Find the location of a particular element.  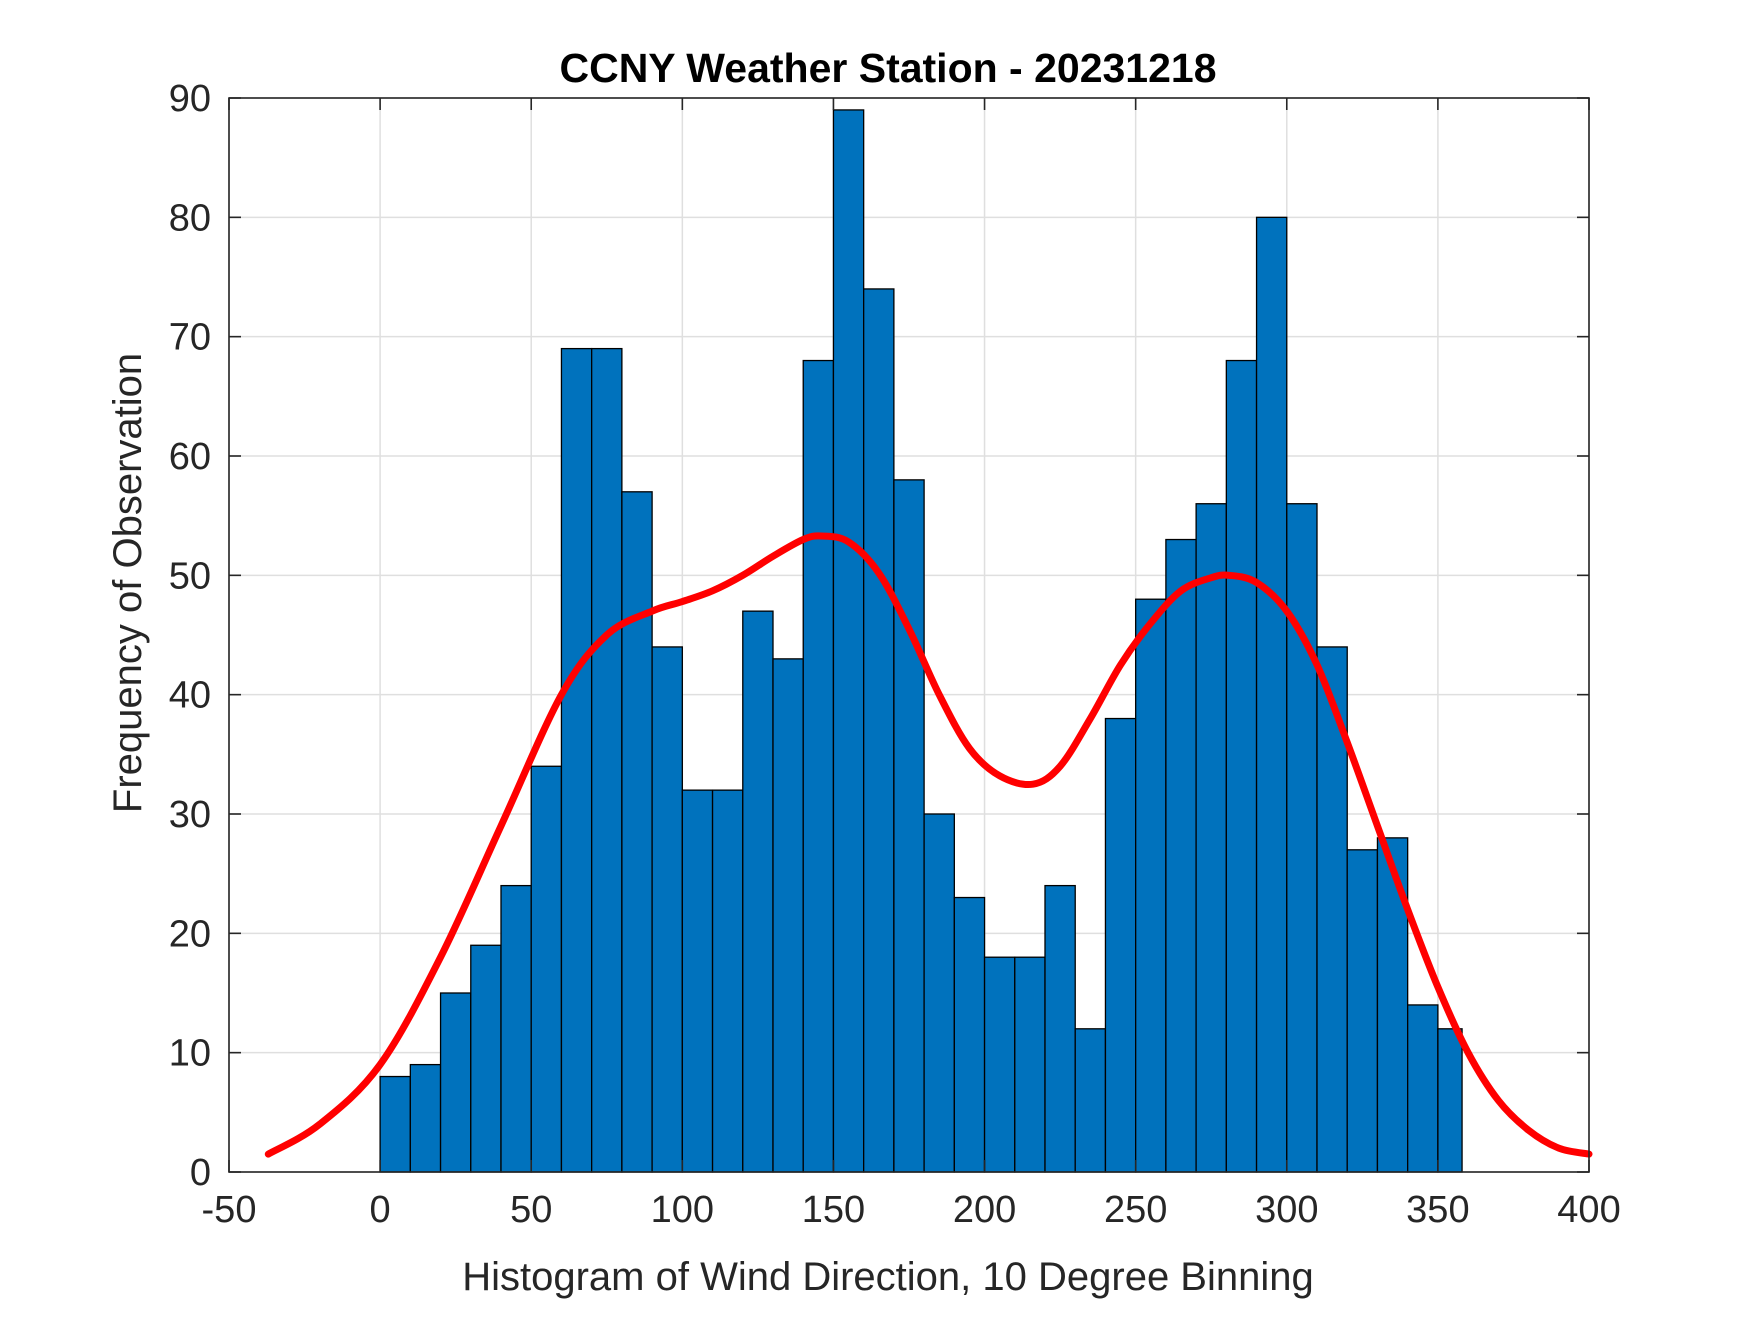

y-tick-label: 0 is located at coordinates (200, 1173).